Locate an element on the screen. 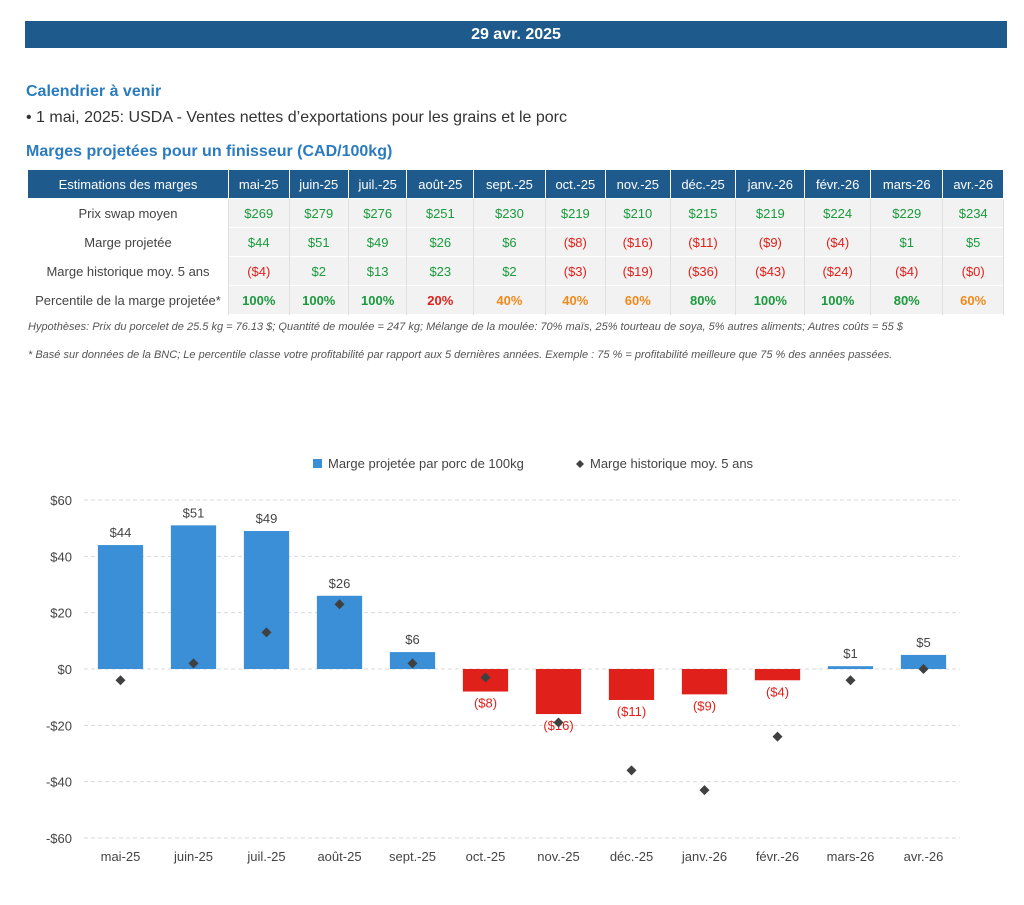 Image resolution: width=1024 pixels, height=905 pixels. table-cell: ($43) is located at coordinates (770, 271).